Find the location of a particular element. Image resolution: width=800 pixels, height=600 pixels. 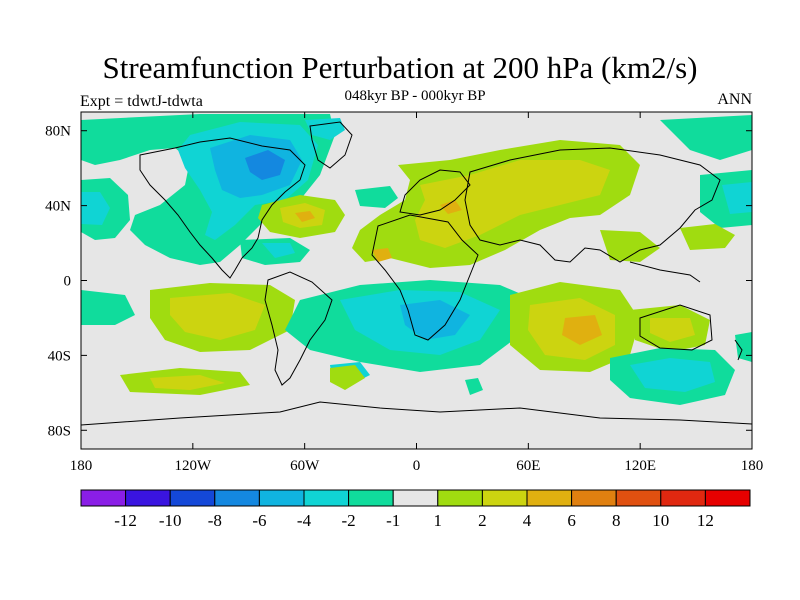

colorbar-label: 4 is located at coordinates (527, 520).